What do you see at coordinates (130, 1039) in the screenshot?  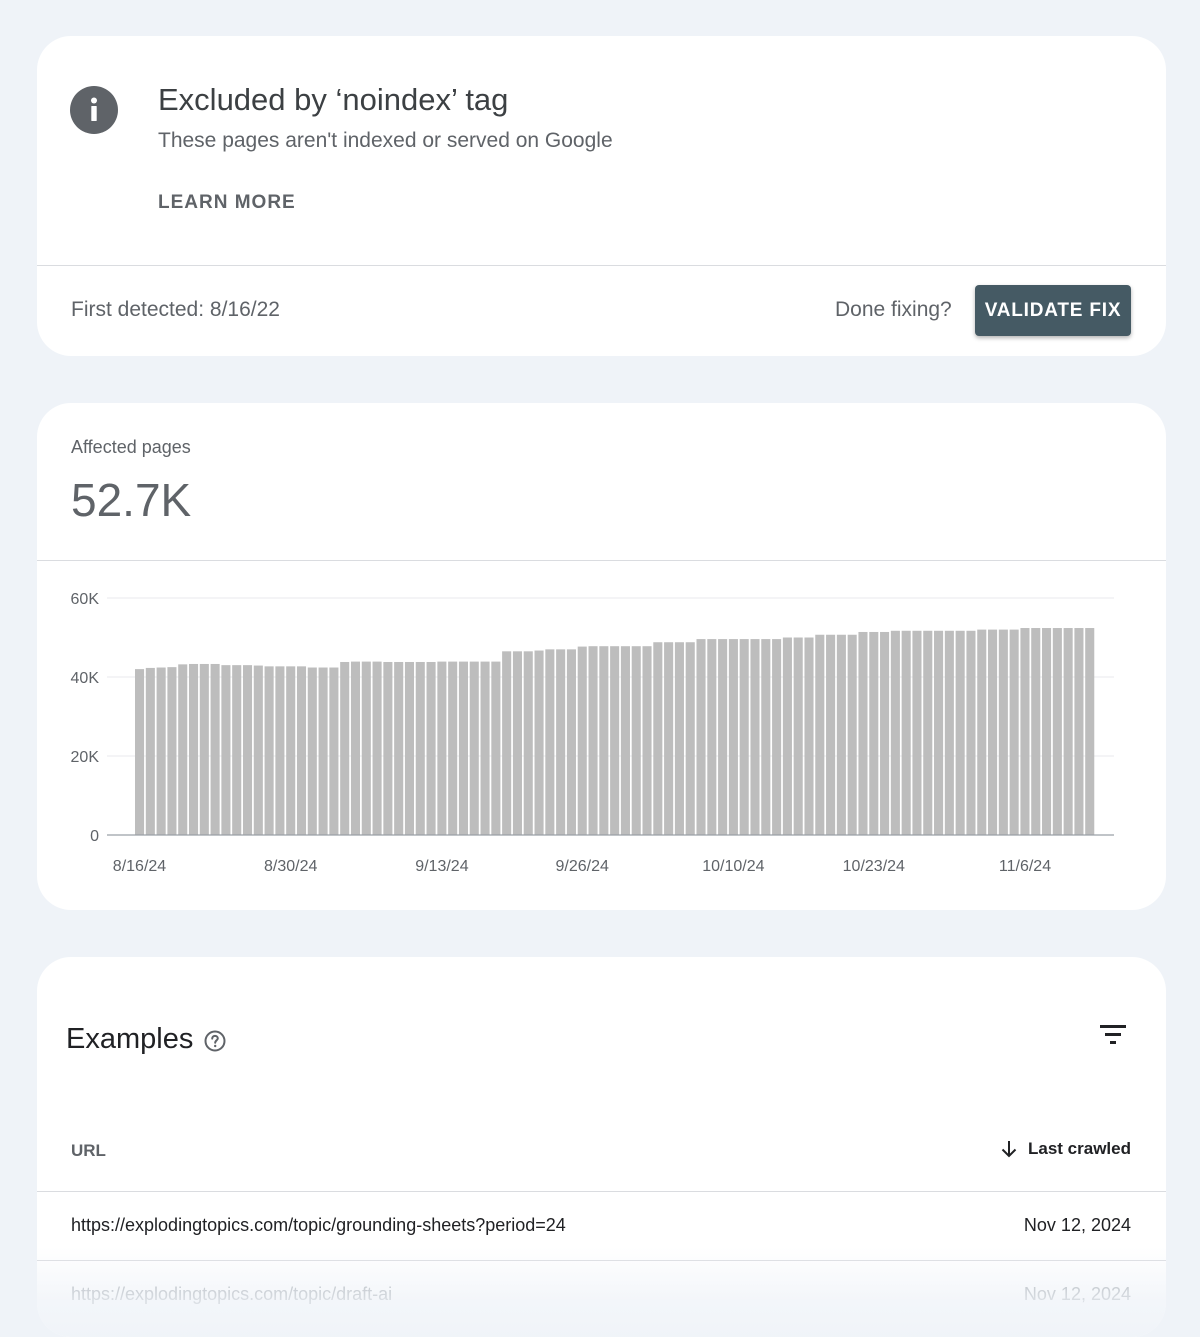 I see `examples-title: Examples` at bounding box center [130, 1039].